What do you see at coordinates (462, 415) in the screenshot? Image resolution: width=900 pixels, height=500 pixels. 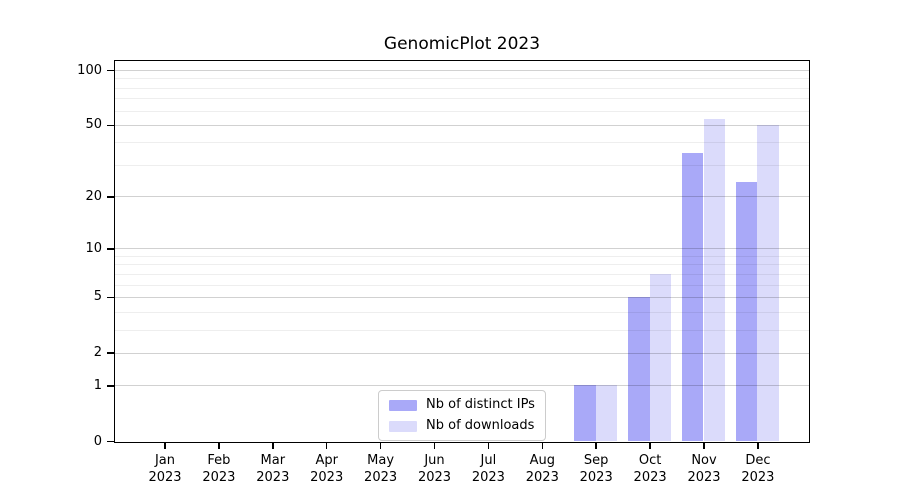 I see `legend: Nb of distinct IPs Nb of downloads` at bounding box center [462, 415].